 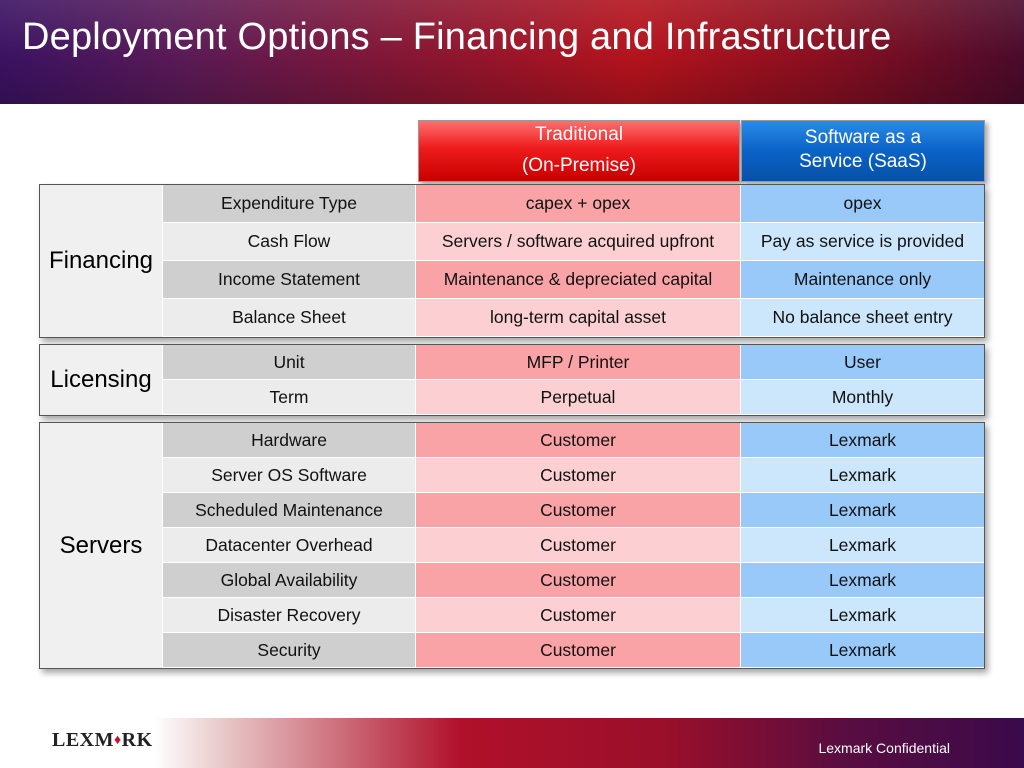 I want to click on table-row: Datacenter Overhead Customer Lexmark, so click(x=573, y=545).